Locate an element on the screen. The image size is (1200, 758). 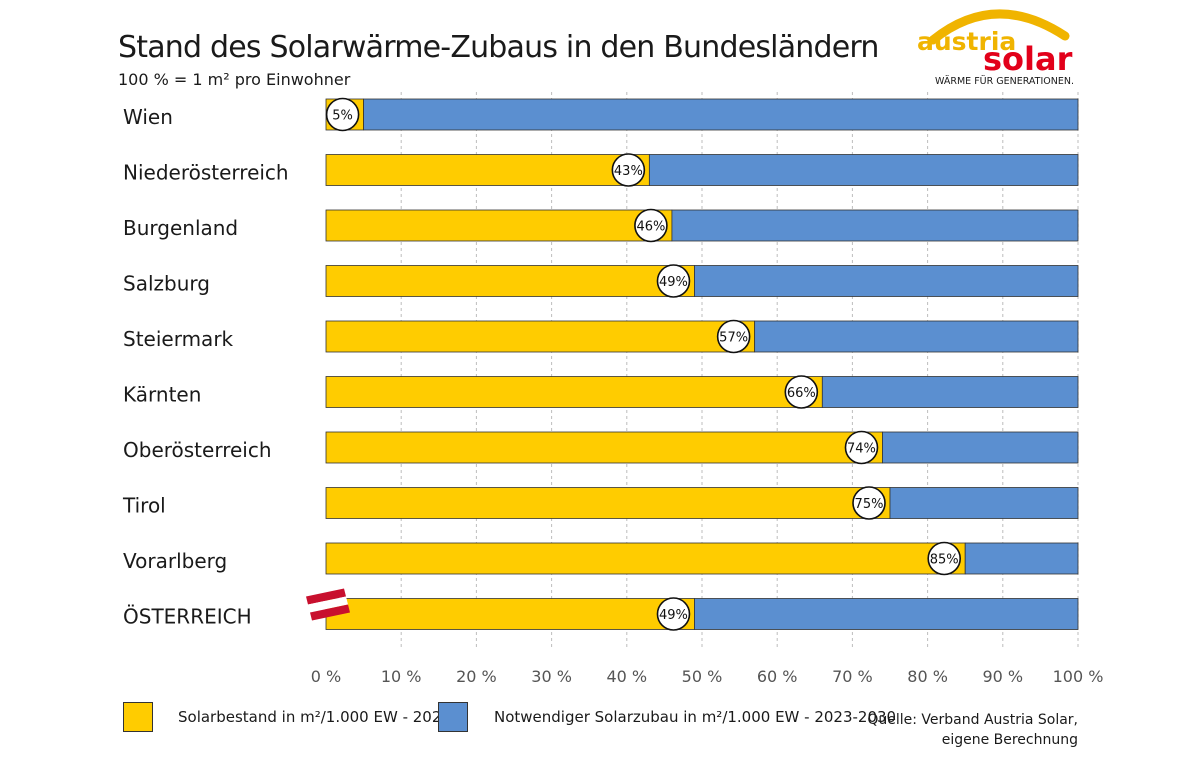
category-label-österreich: ÖSTERREICH is located at coordinates (187, 617).